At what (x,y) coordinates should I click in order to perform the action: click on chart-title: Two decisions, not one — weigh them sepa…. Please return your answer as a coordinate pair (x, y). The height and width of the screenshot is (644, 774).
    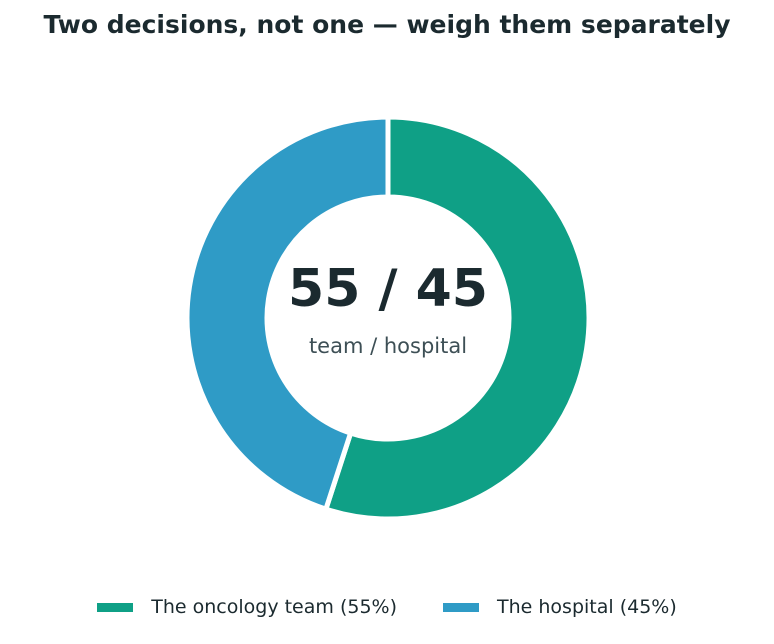
    Looking at the image, I should click on (387, 24).